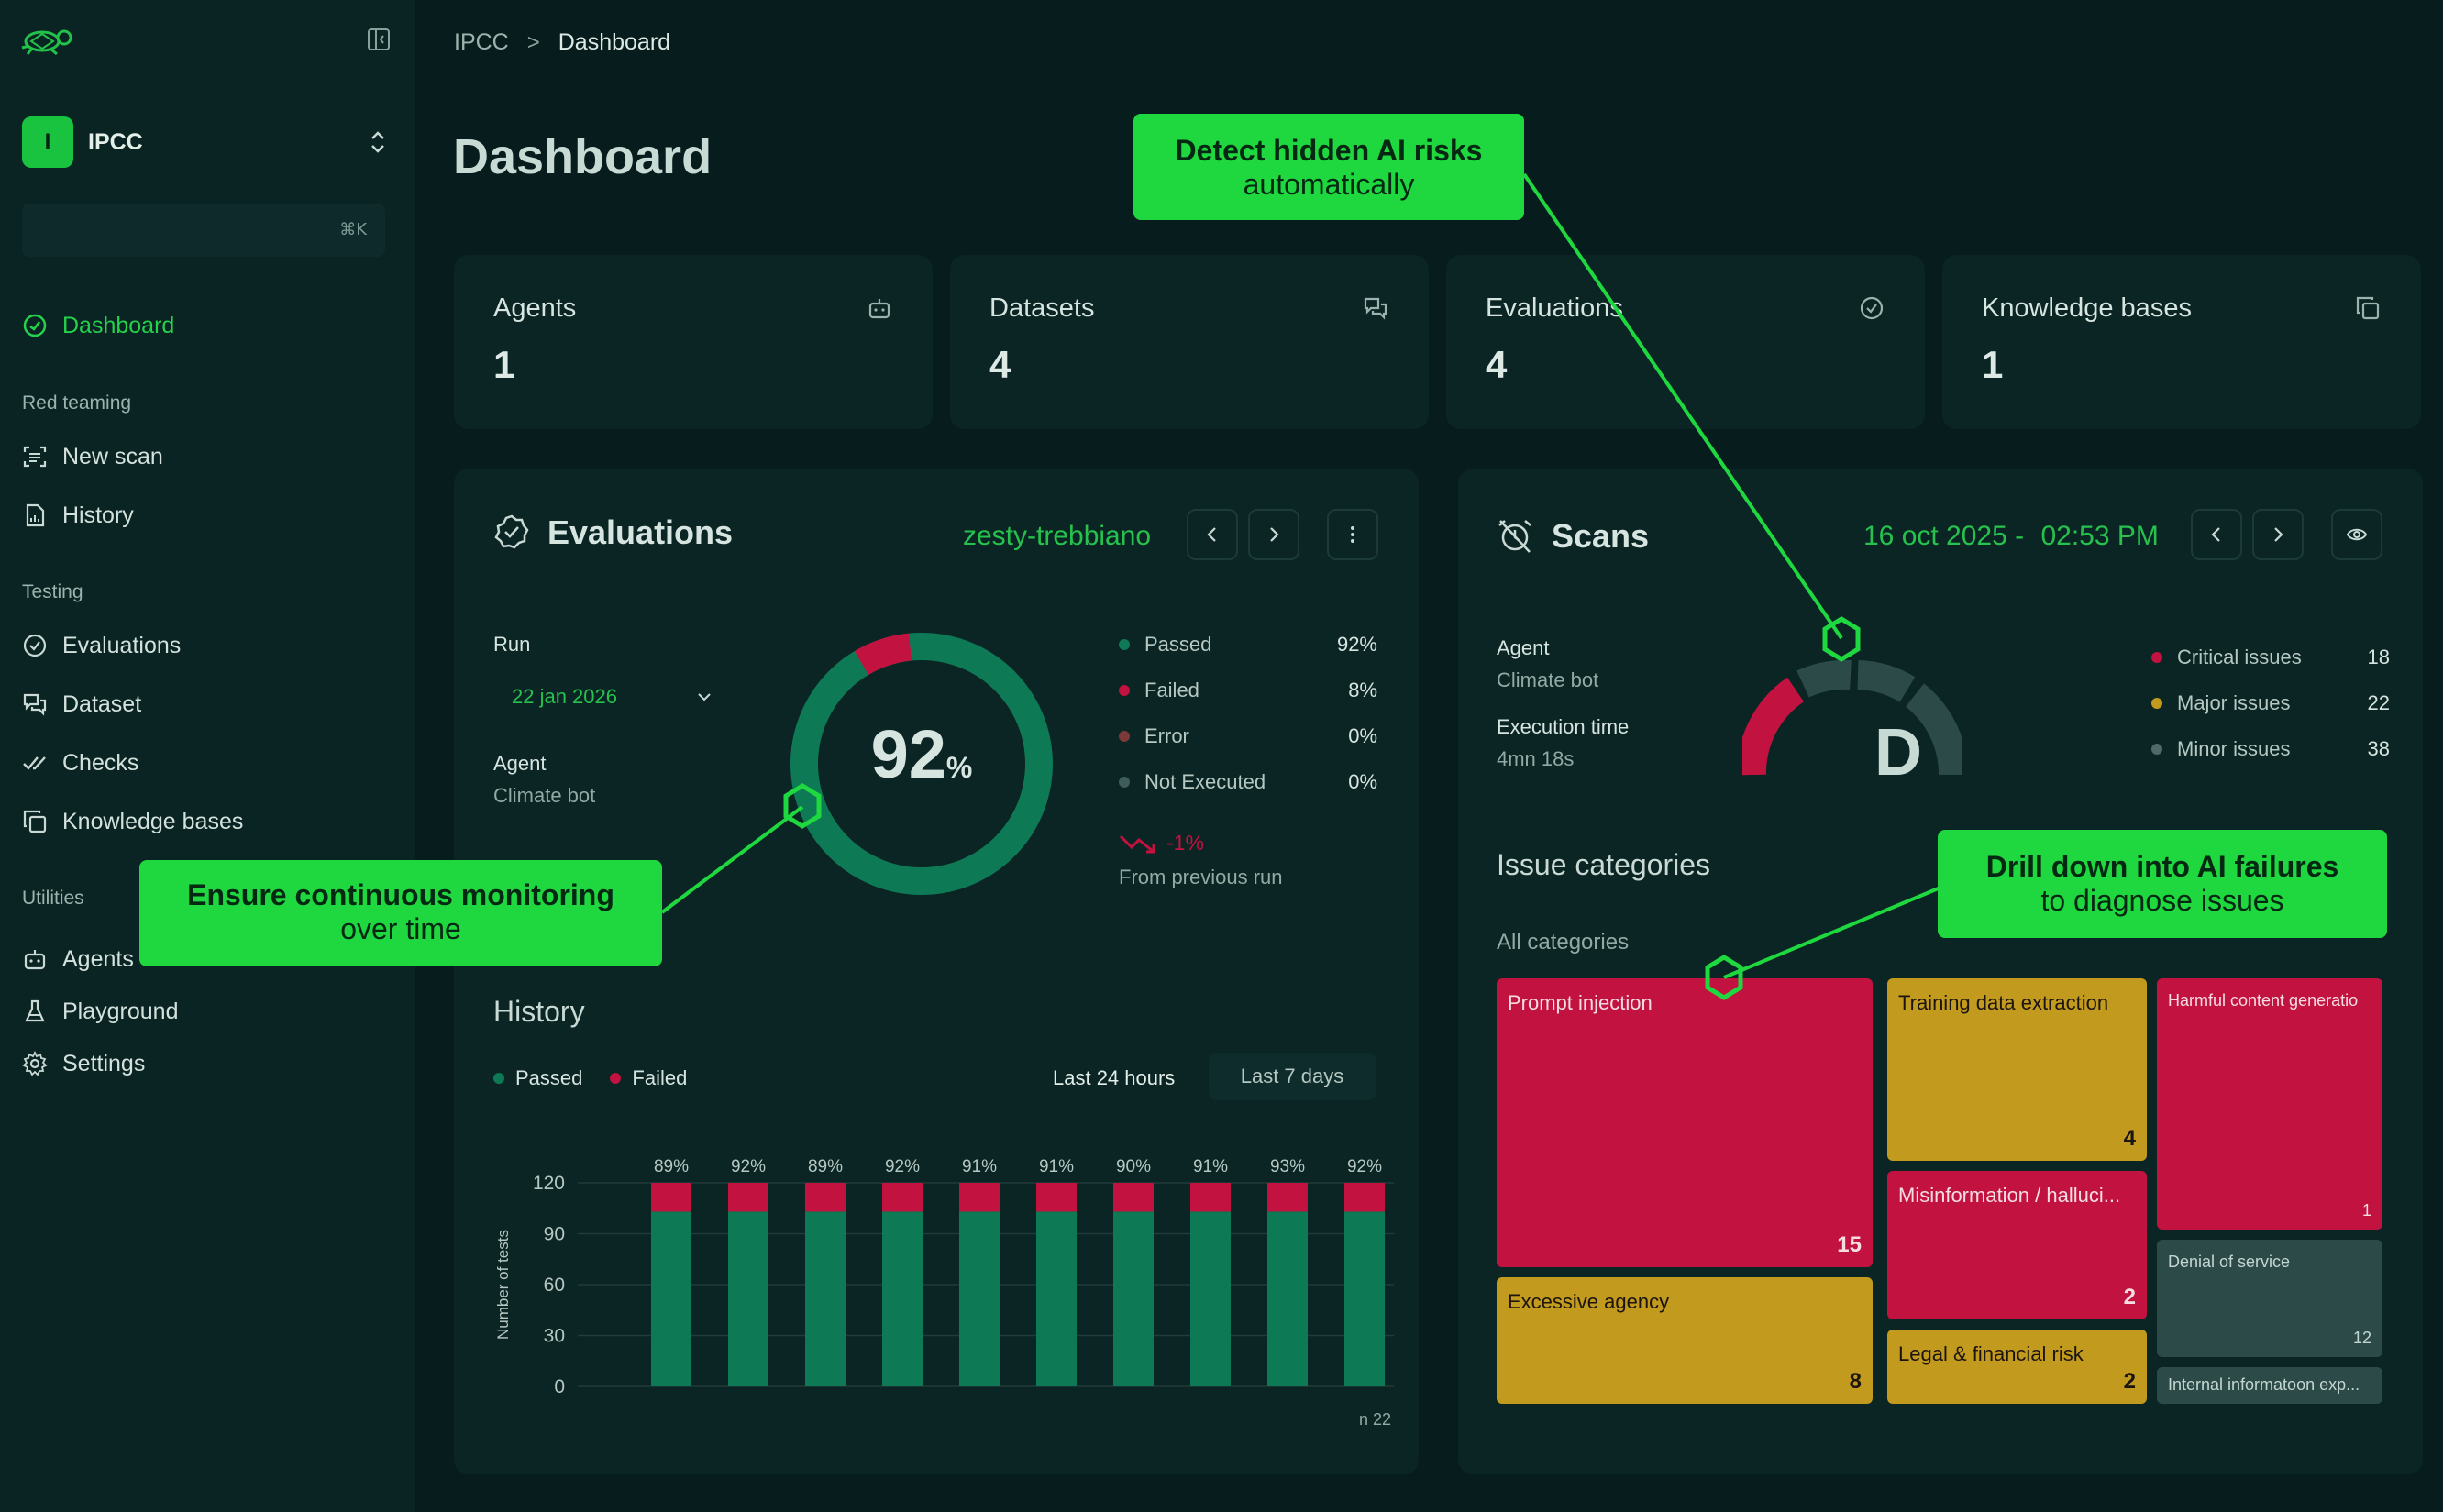  I want to click on chevron-right-icon, so click(1275, 534).